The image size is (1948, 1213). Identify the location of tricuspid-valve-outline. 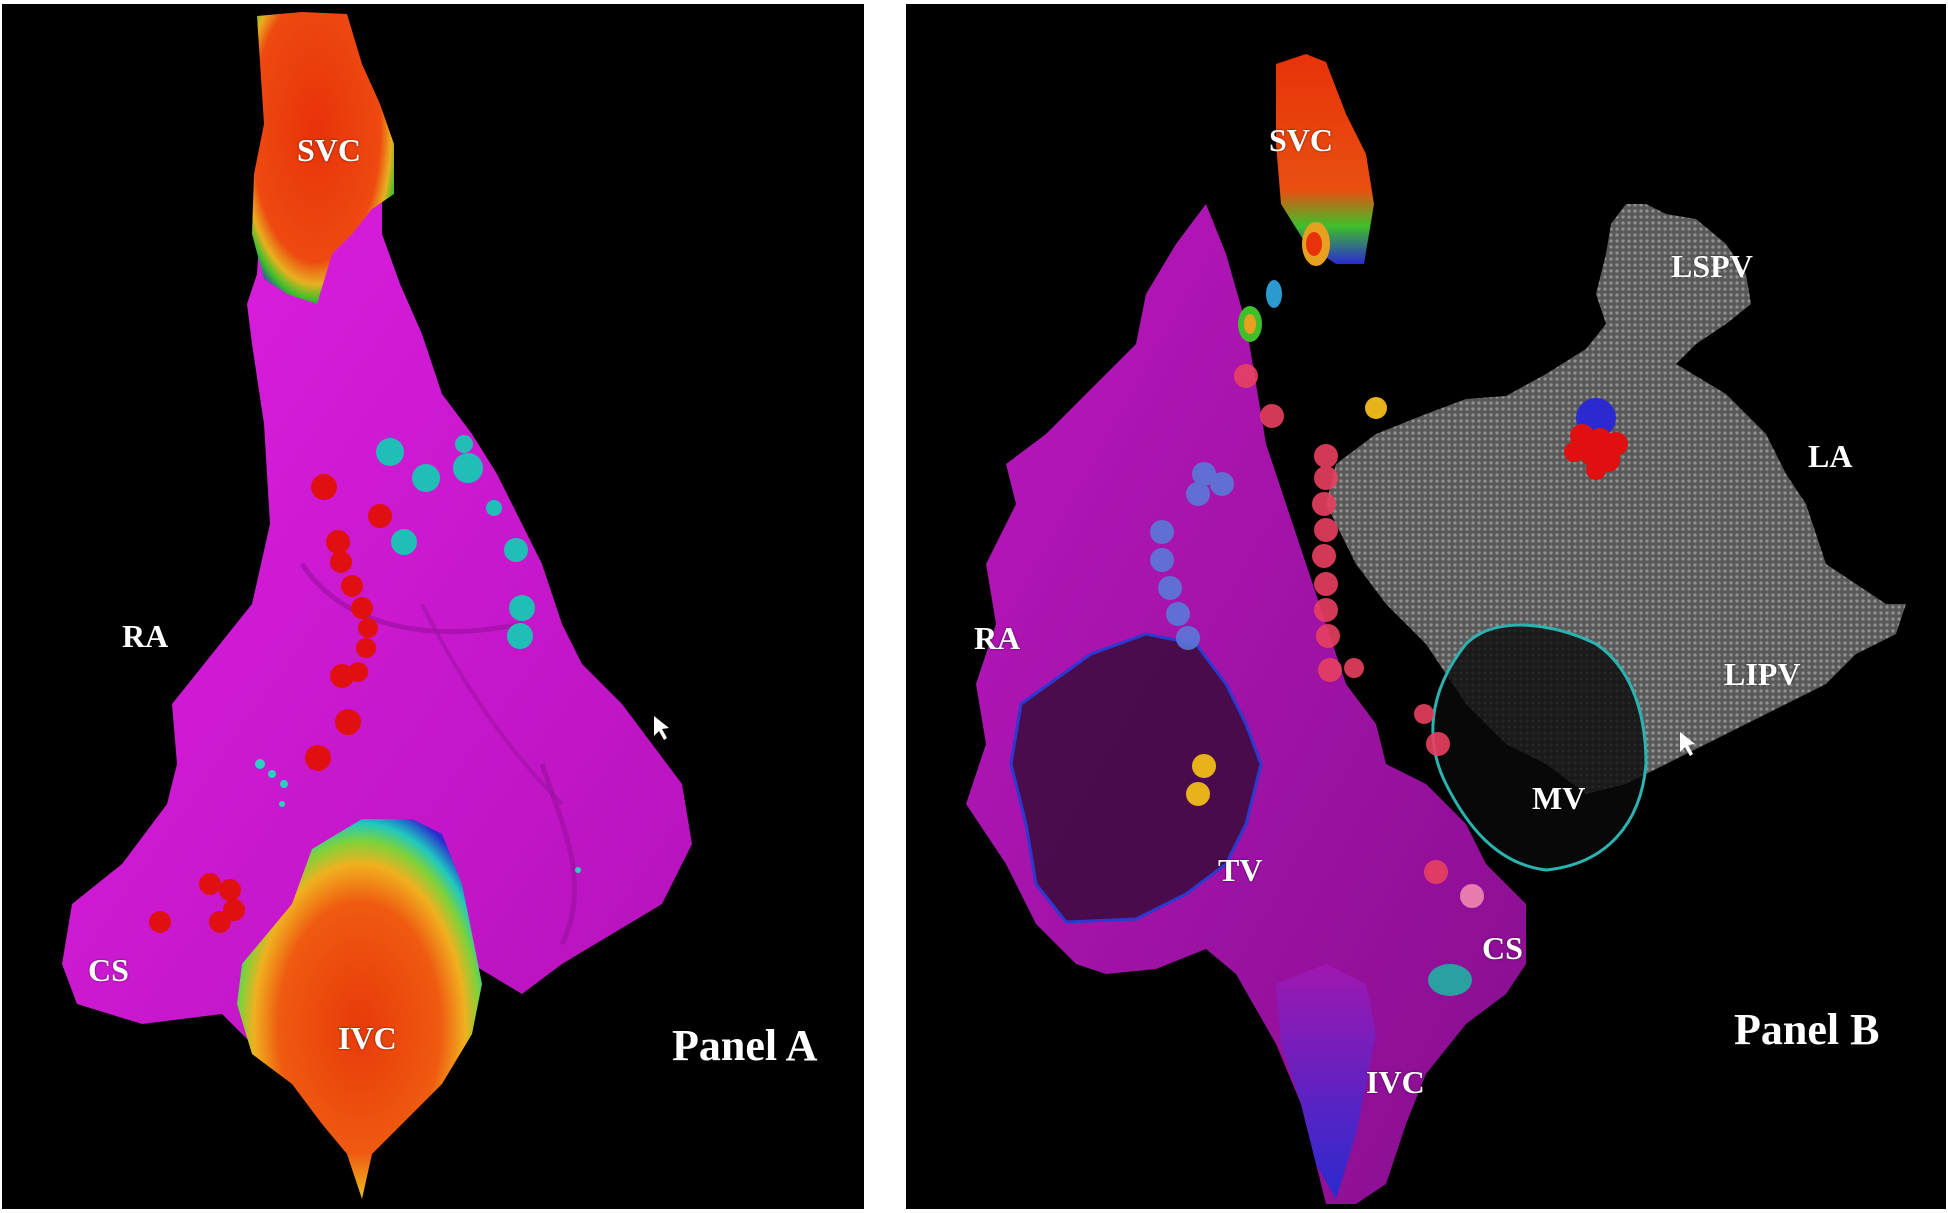
(1136, 778).